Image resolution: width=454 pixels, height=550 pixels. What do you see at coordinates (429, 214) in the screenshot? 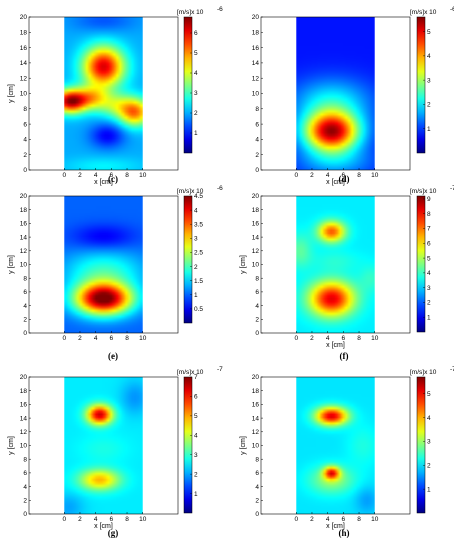
I see `colorbar-tick-label: 8` at bounding box center [429, 214].